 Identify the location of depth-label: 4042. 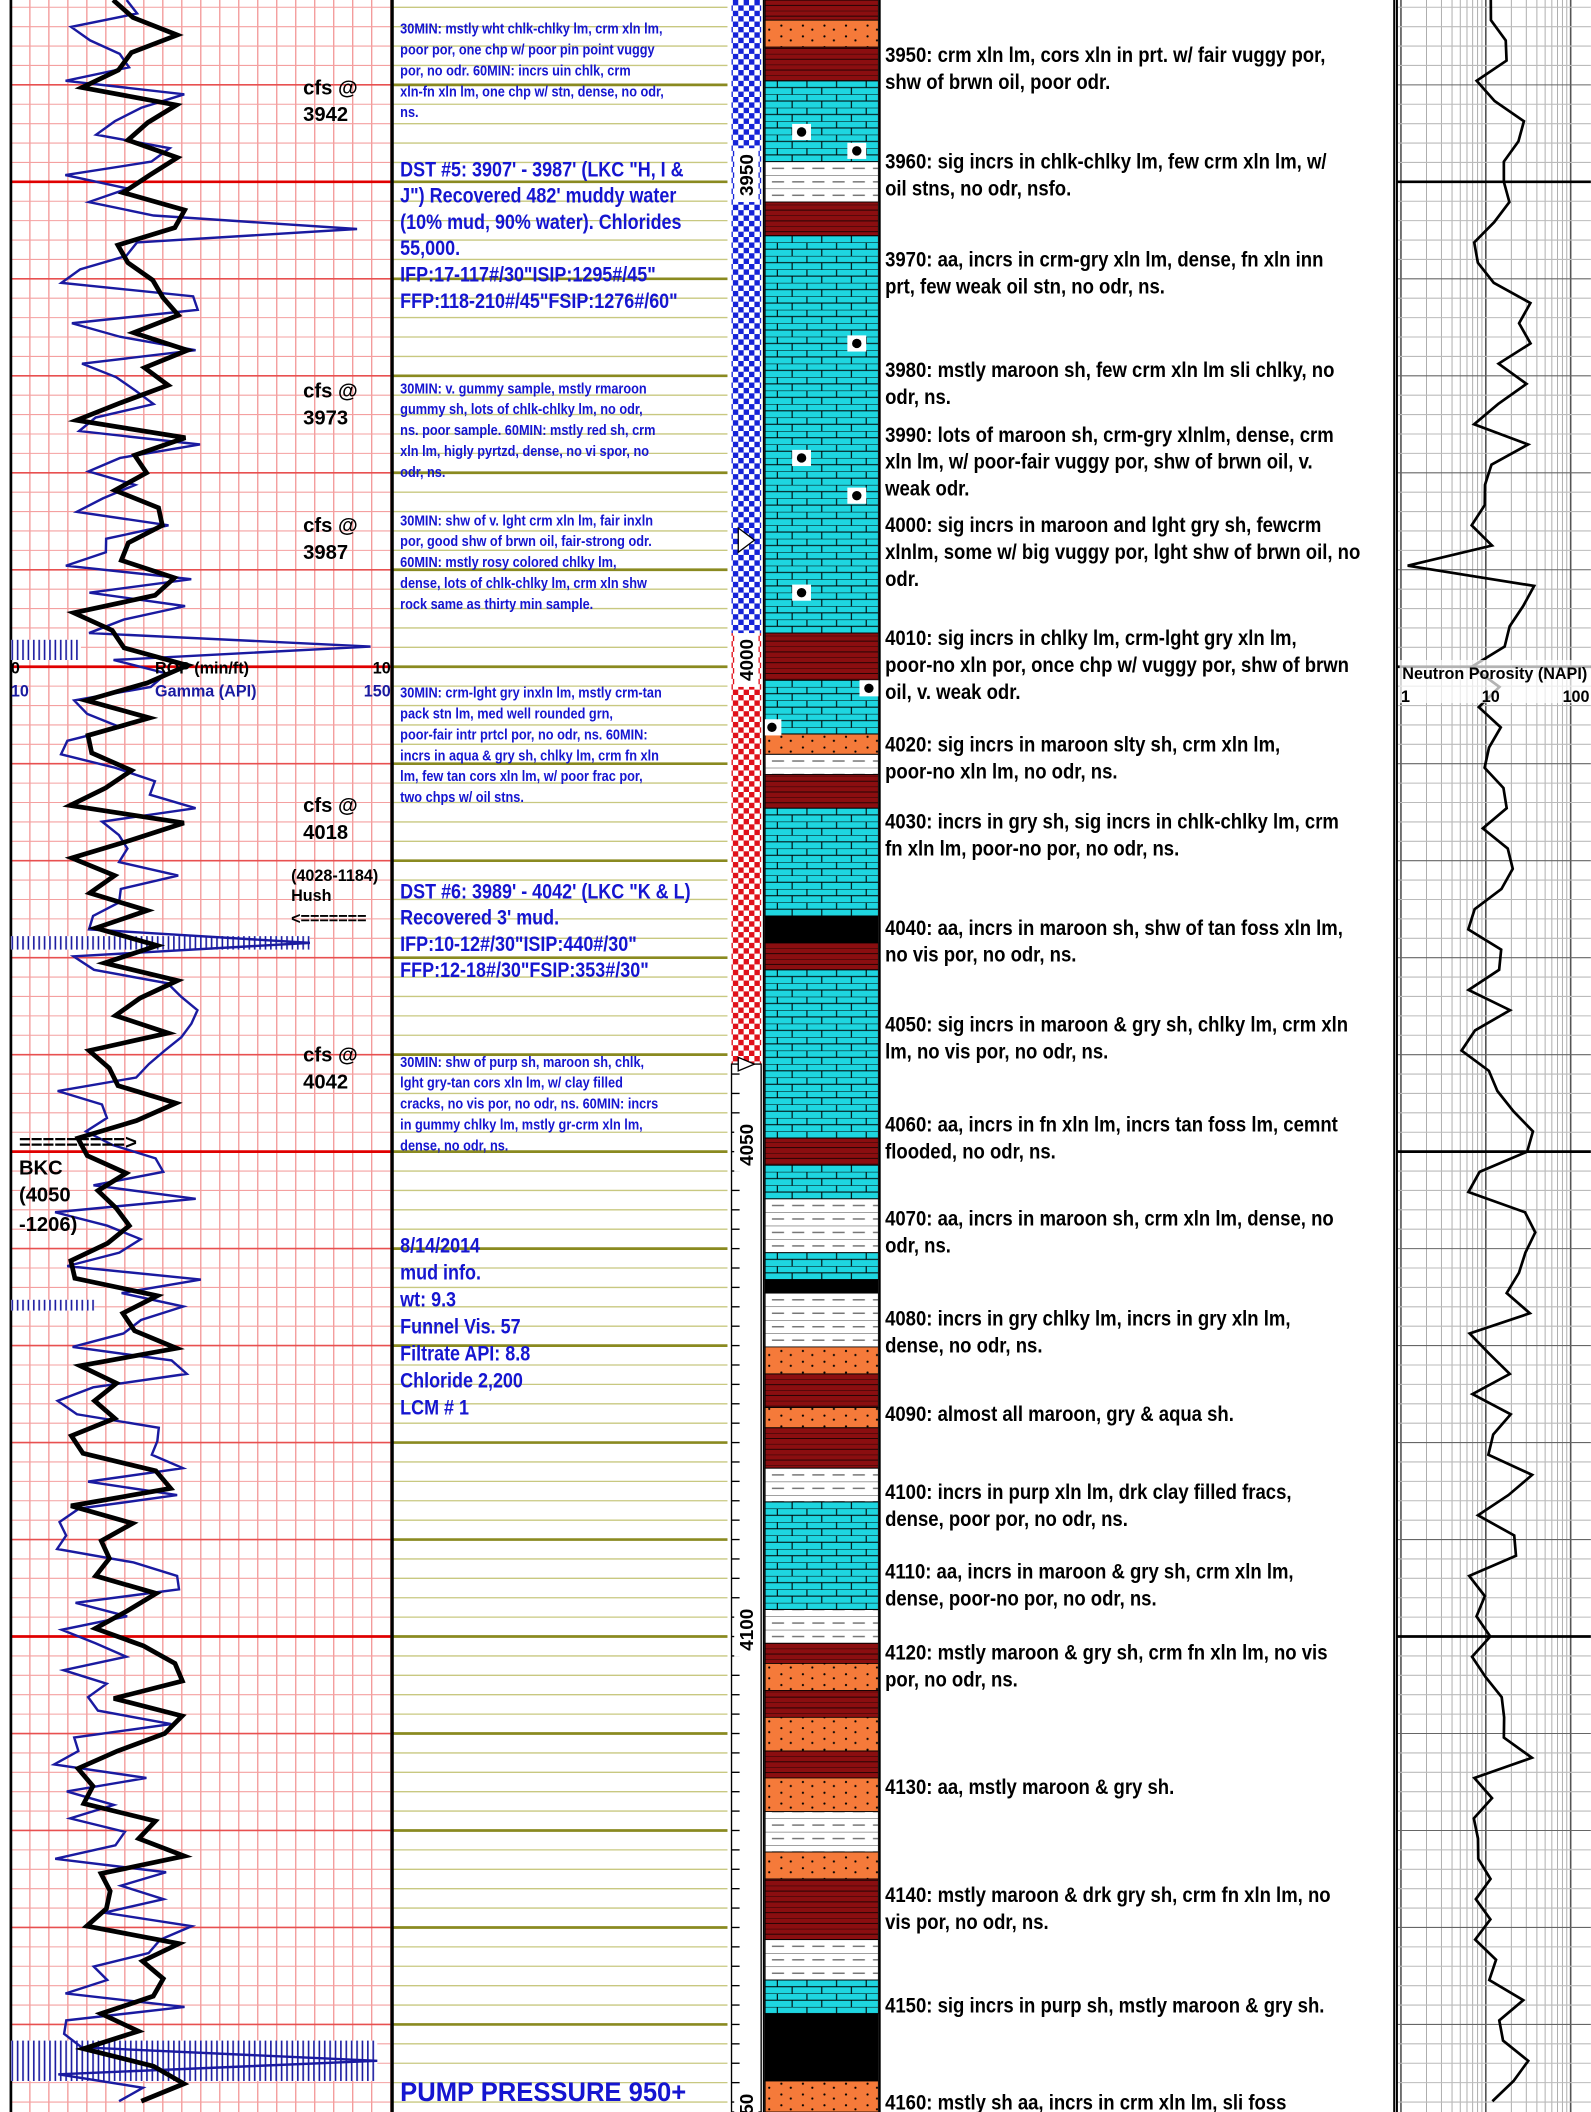
(325, 1082).